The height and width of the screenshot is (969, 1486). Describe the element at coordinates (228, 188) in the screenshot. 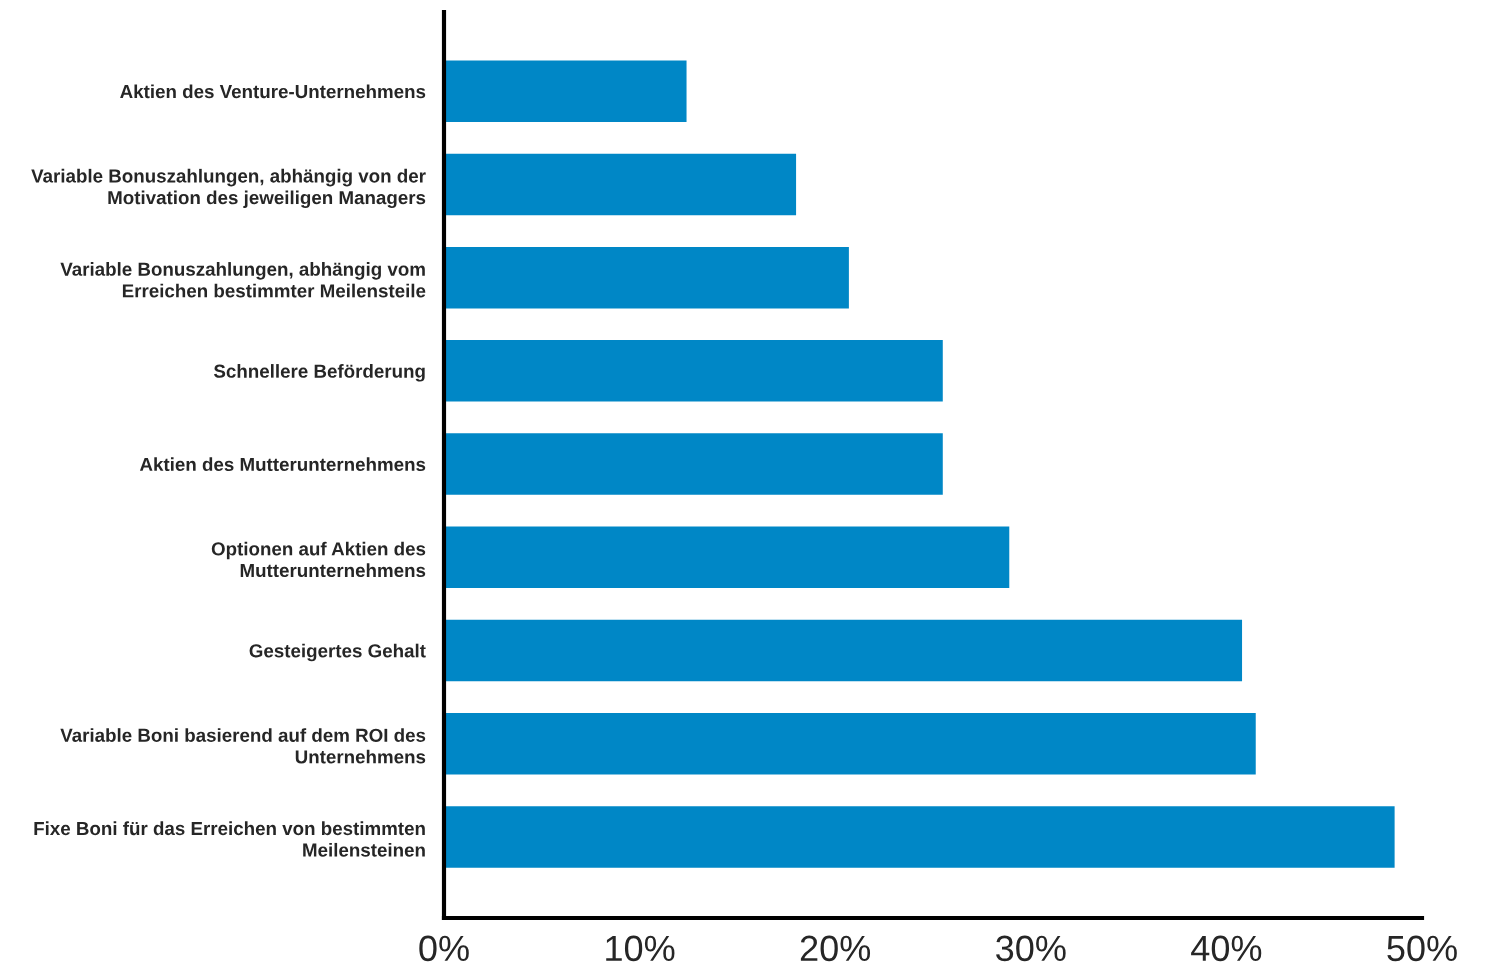

I see `y-tick-label: Variable Bonuszahlungen, abhängig von der Motivation des jeweiligen Managers` at that location.